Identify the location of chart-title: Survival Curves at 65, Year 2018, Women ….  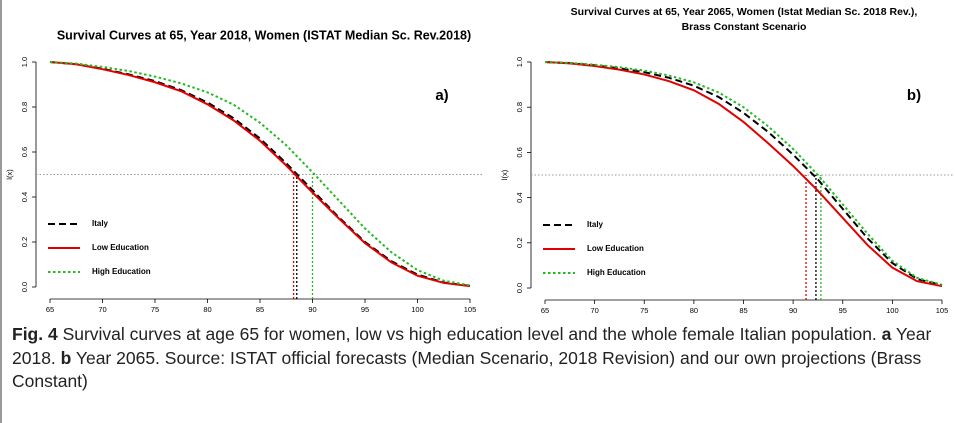
(264, 35).